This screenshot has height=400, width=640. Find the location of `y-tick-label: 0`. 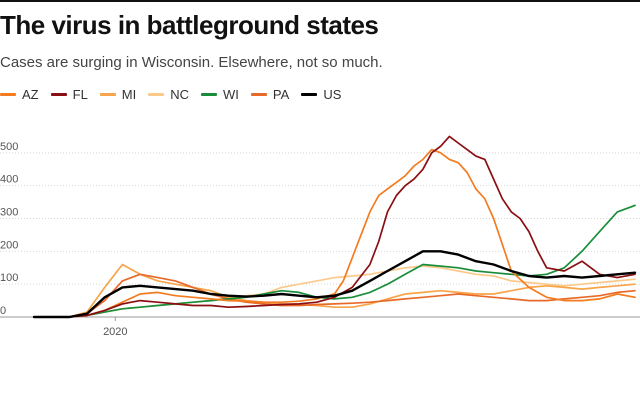

y-tick-label: 0 is located at coordinates (3, 311).